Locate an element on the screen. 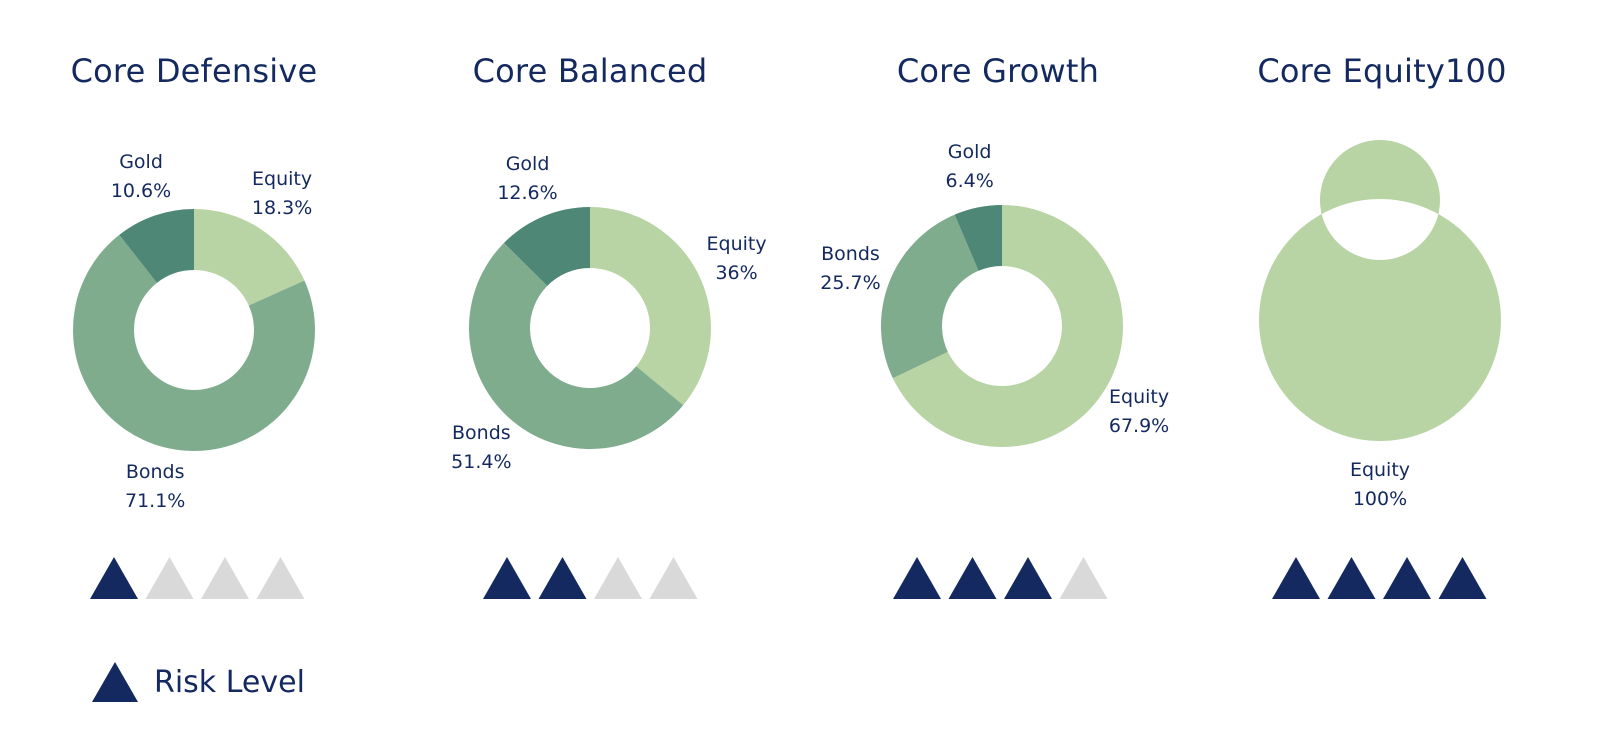  triangle-icon is located at coordinates (115, 682).